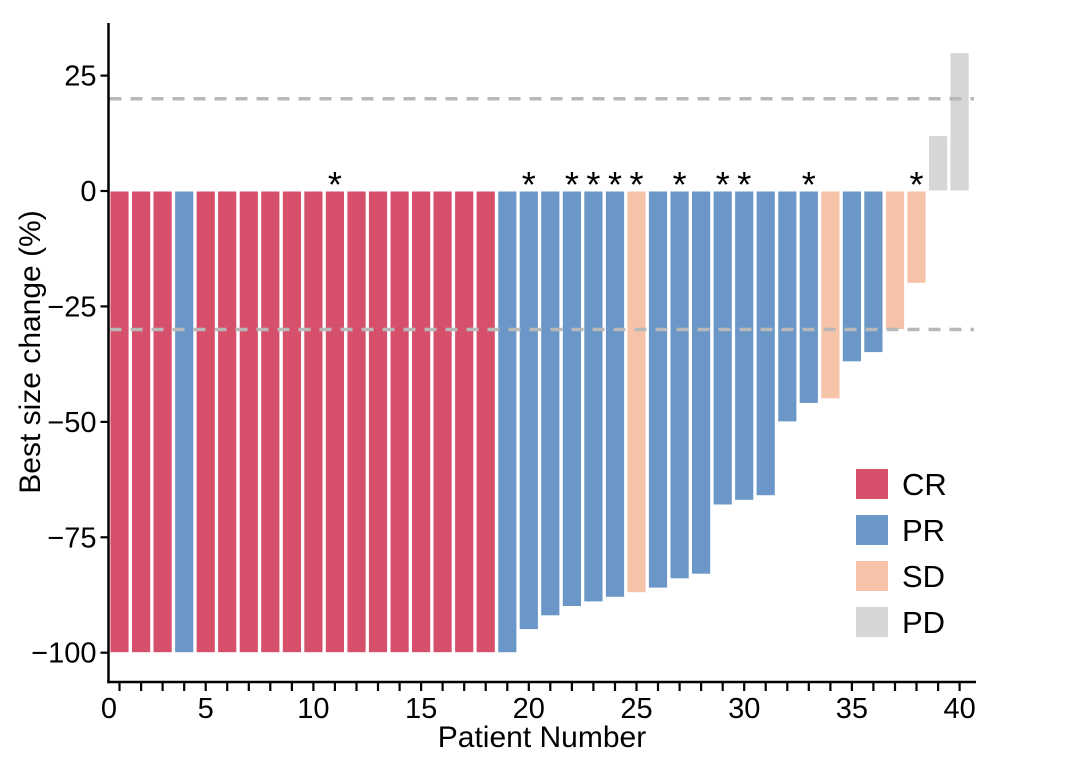 The width and height of the screenshot is (1080, 763). Describe the element at coordinates (109, 709) in the screenshot. I see `x-tick-label: 0` at that location.